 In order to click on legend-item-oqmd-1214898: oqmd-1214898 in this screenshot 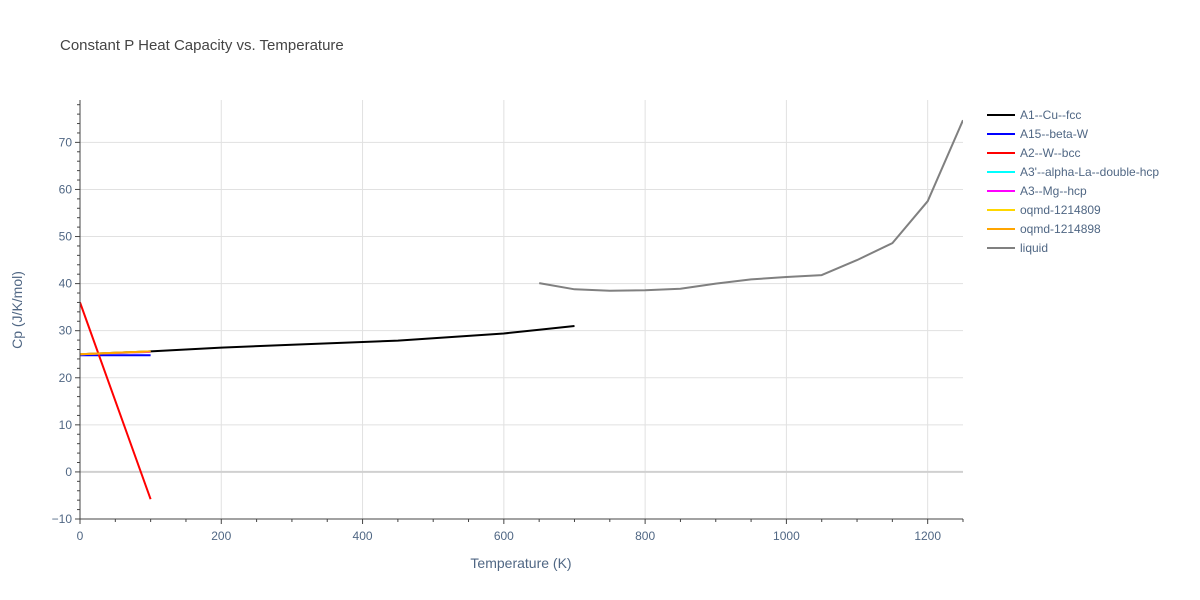, I will do `click(1044, 229)`.